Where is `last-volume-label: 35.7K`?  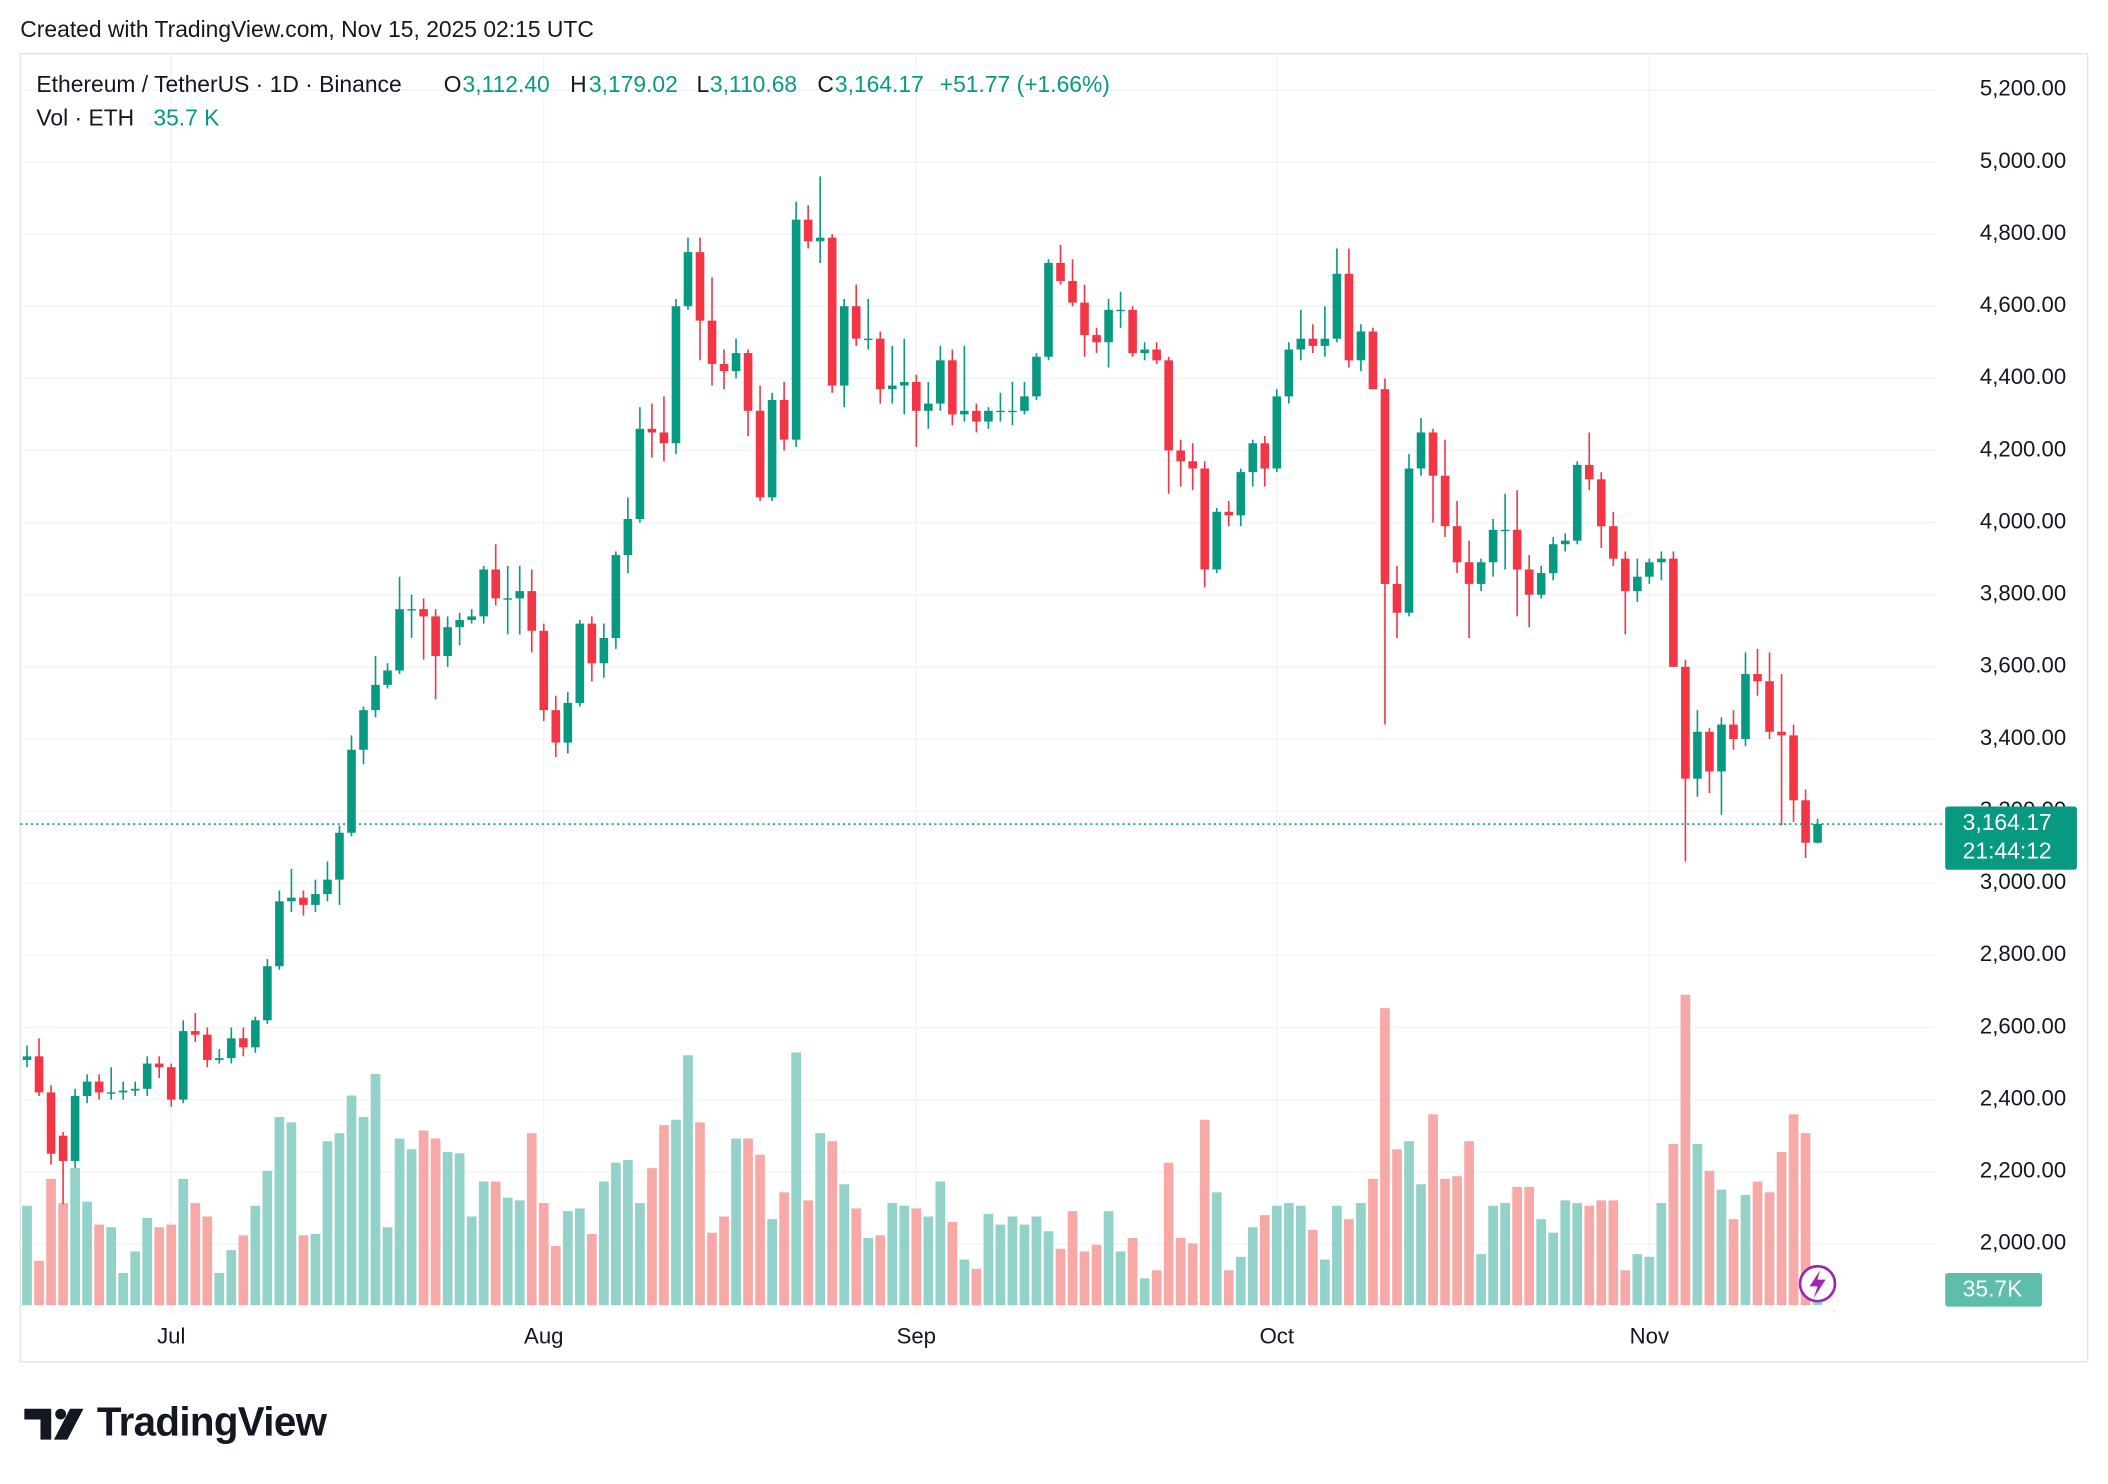 last-volume-label: 35.7K is located at coordinates (1993, 1288).